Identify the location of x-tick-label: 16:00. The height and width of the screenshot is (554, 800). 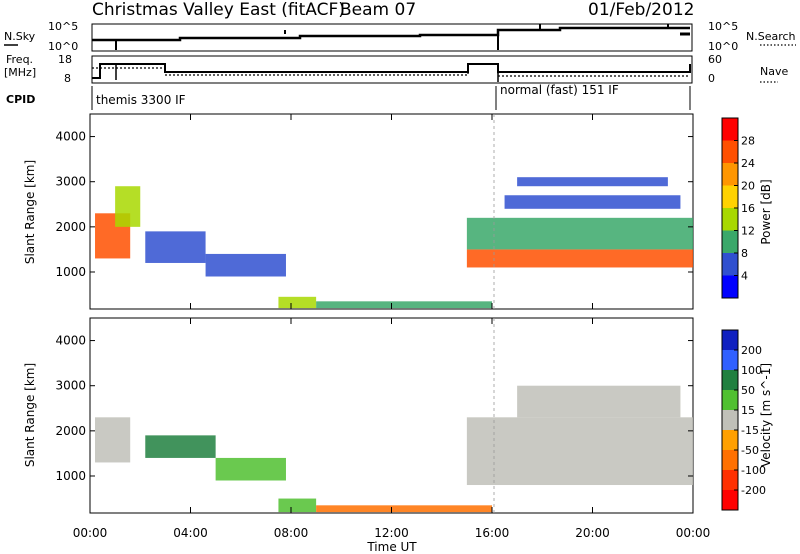
(492, 533).